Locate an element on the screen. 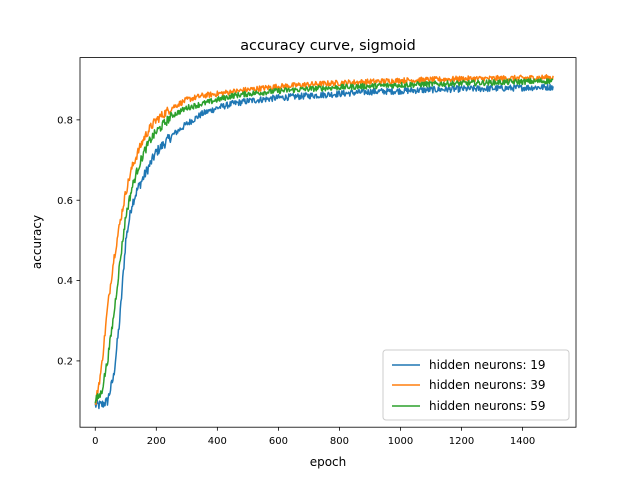 The image size is (640, 480). chart-title: accuracy curve, sigmoid is located at coordinates (328, 46).